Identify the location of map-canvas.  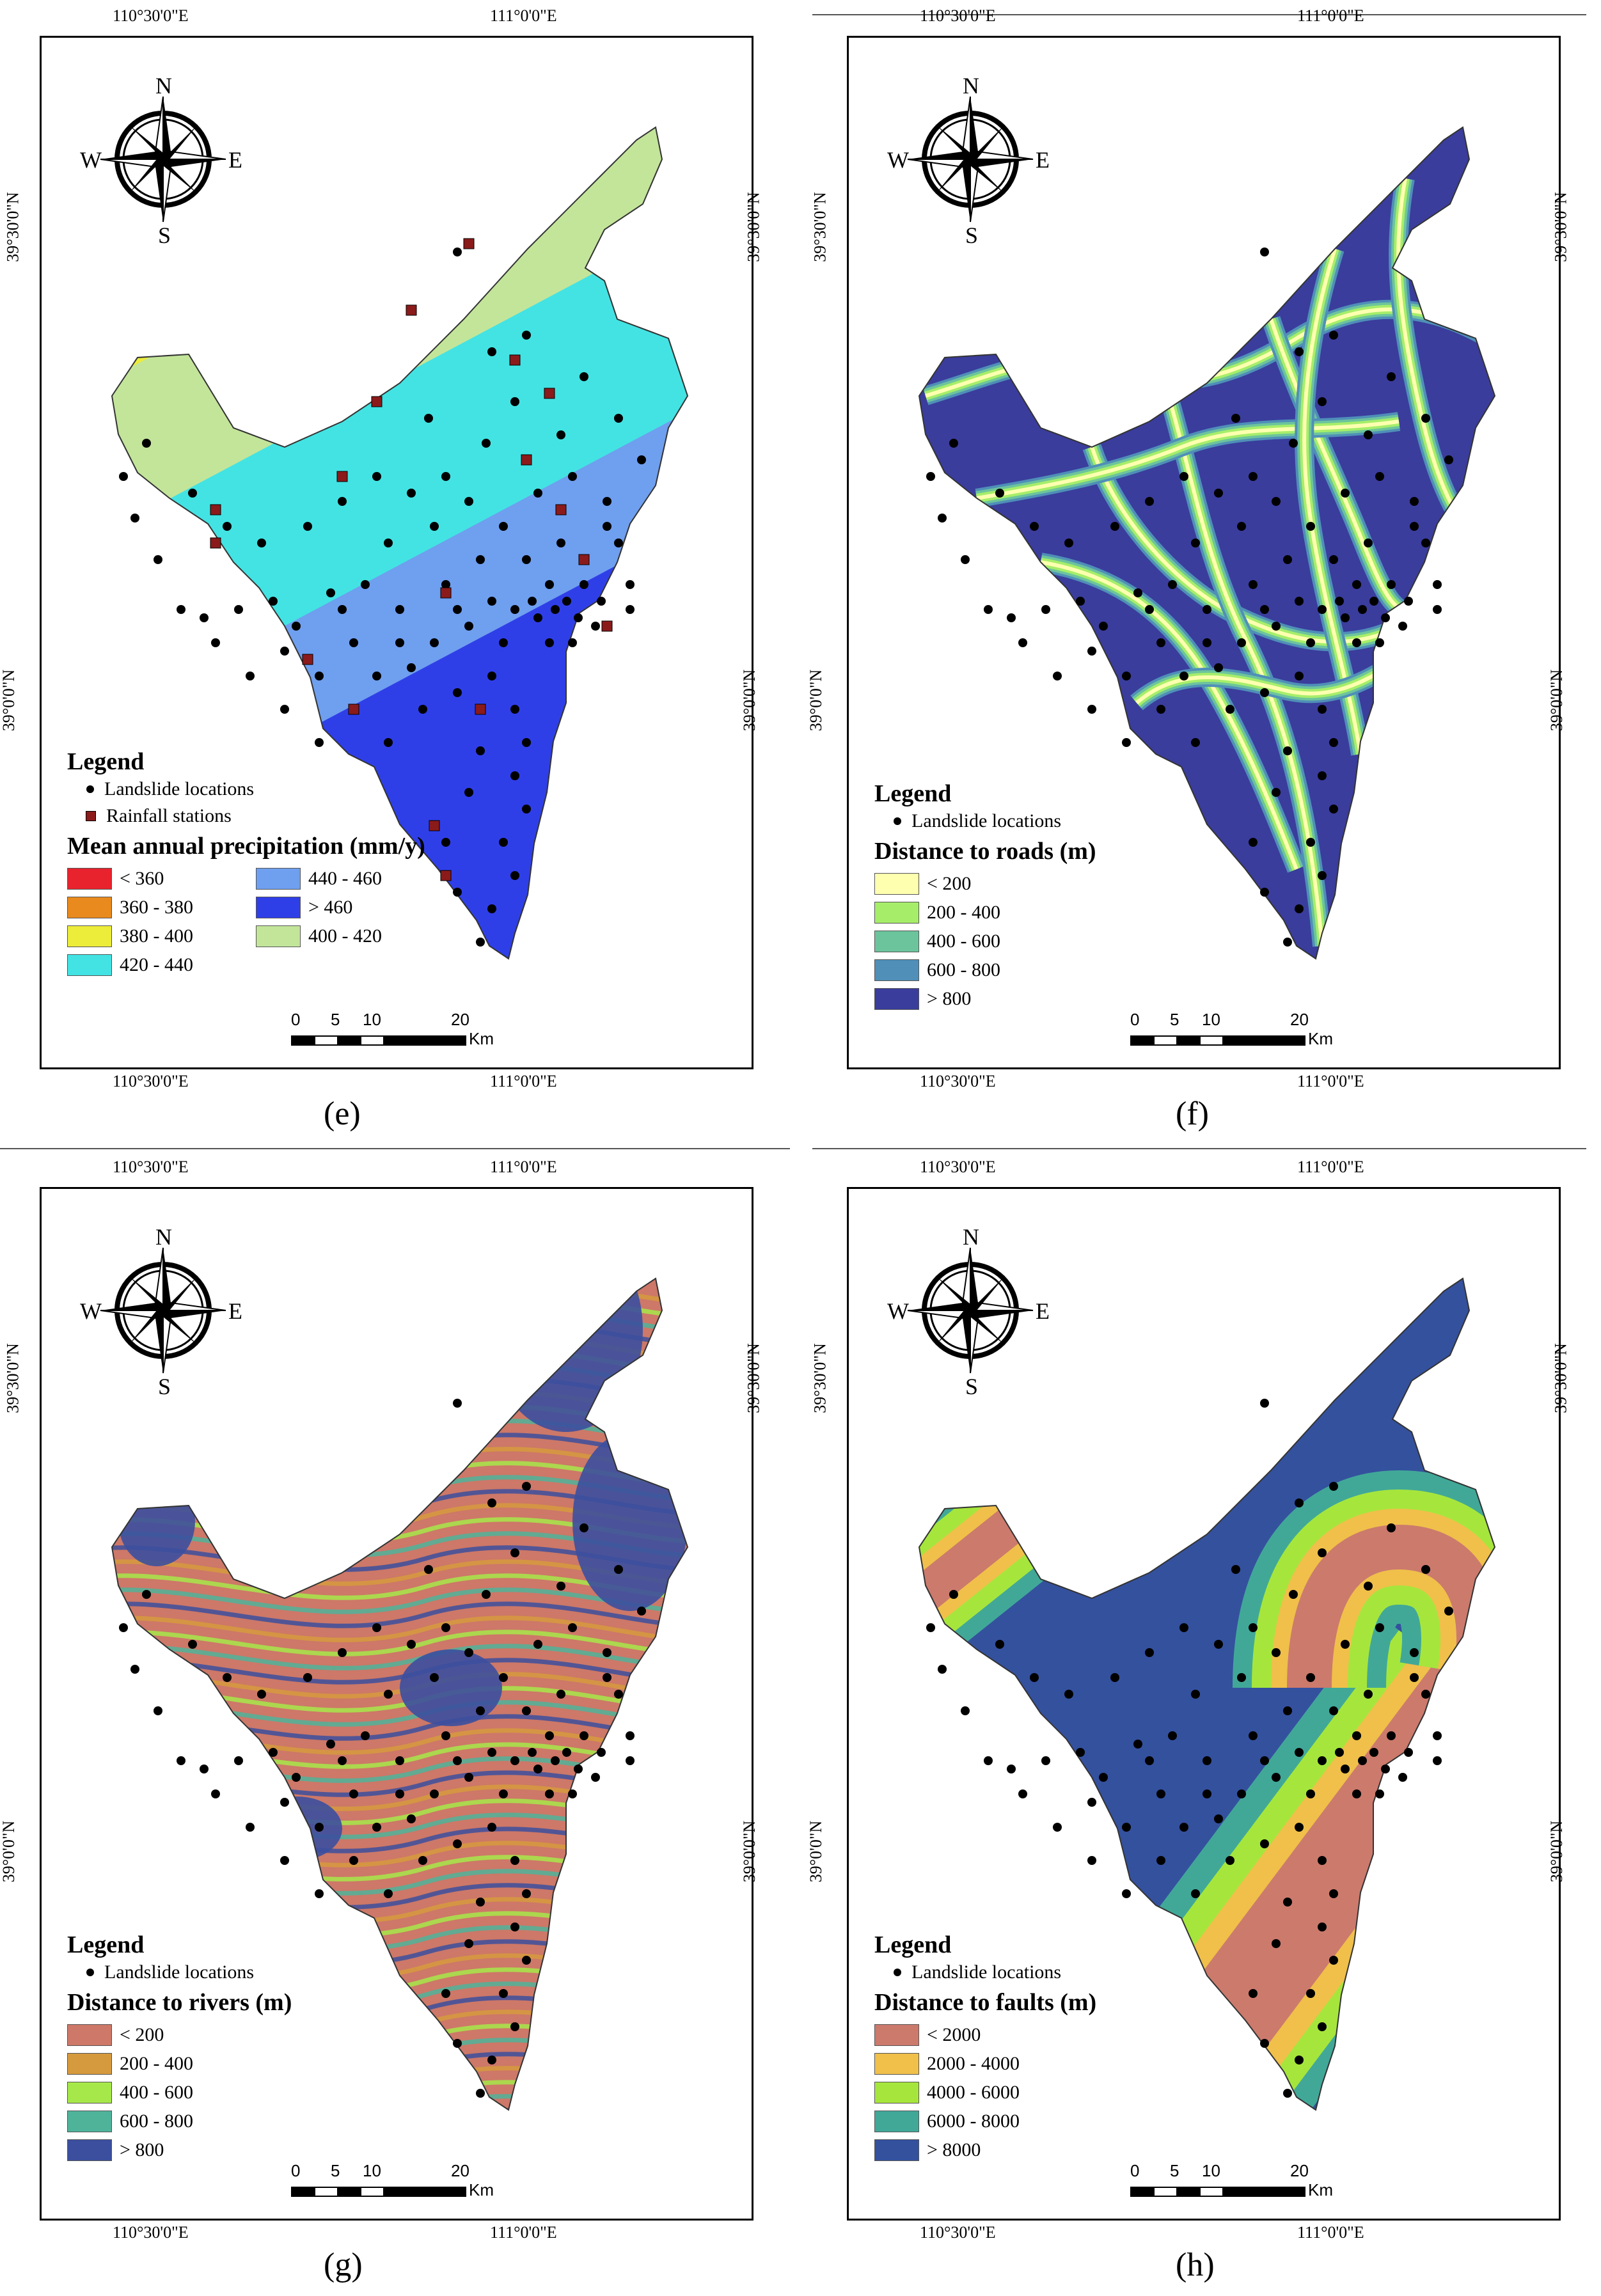
(1207, 543).